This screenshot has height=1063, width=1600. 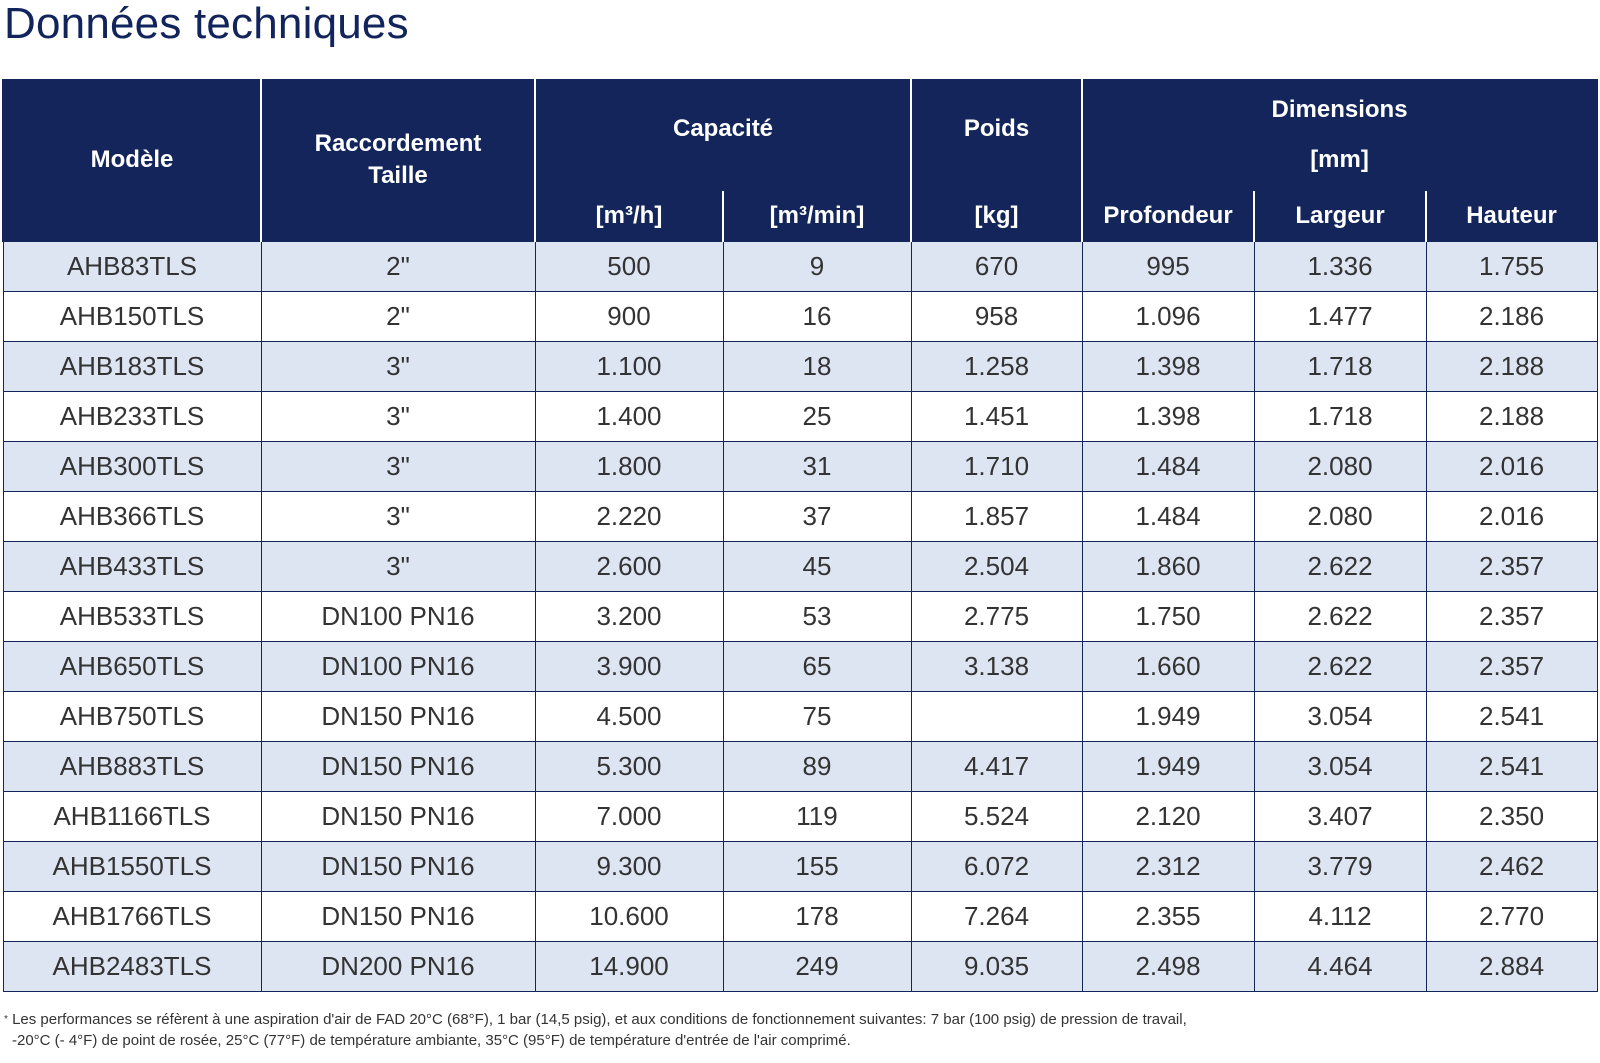 I want to click on cell-model: AHB1766TLS, so click(x=132, y=916).